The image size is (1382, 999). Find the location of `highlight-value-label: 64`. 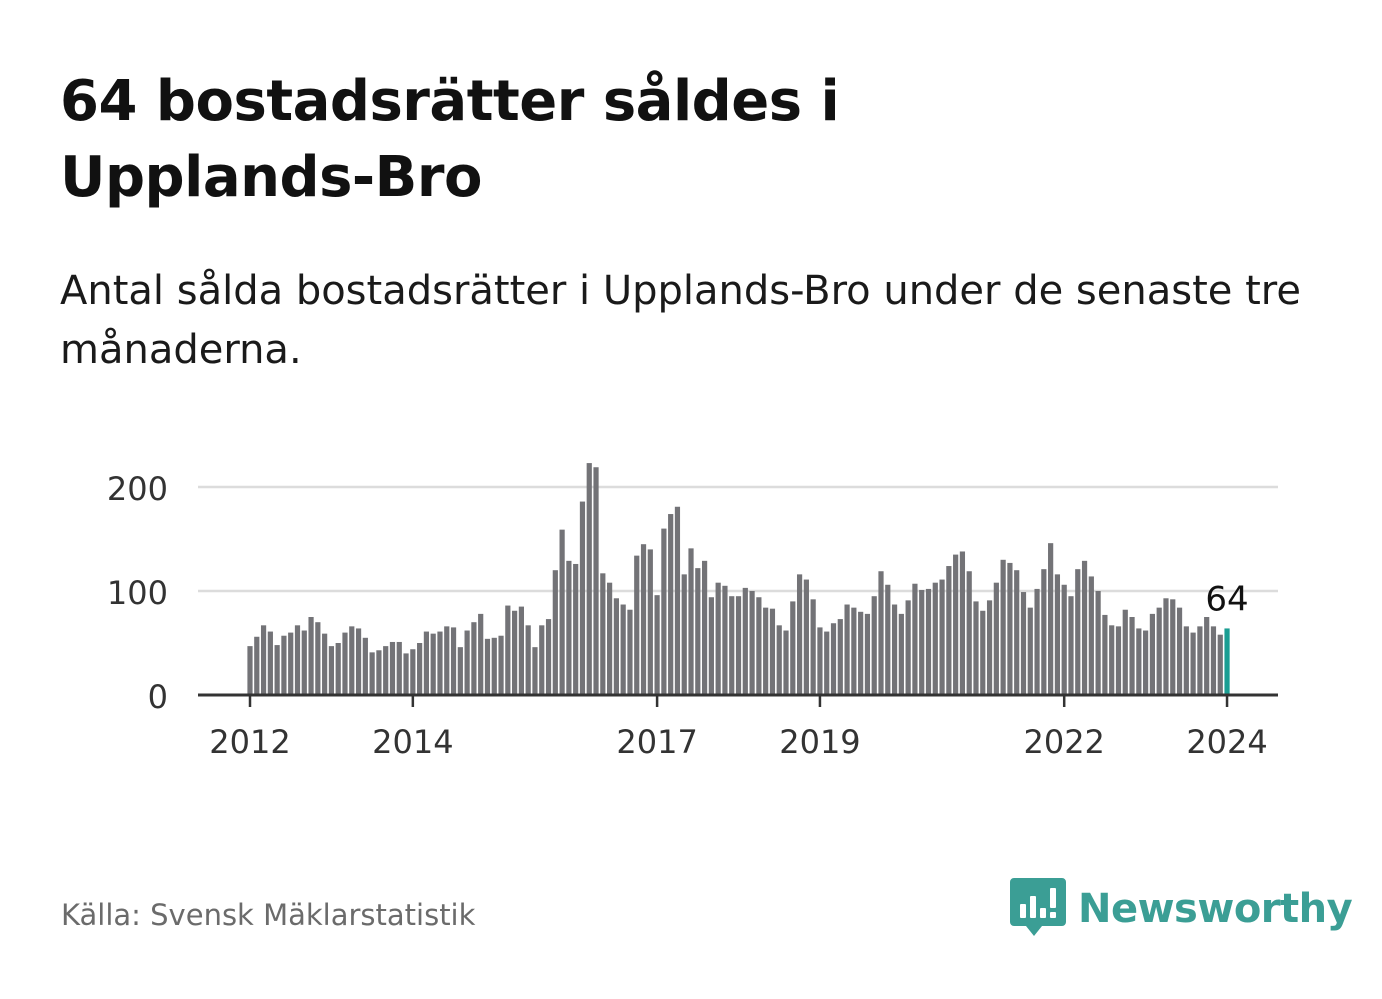

highlight-value-label: 64 is located at coordinates (1226, 599).